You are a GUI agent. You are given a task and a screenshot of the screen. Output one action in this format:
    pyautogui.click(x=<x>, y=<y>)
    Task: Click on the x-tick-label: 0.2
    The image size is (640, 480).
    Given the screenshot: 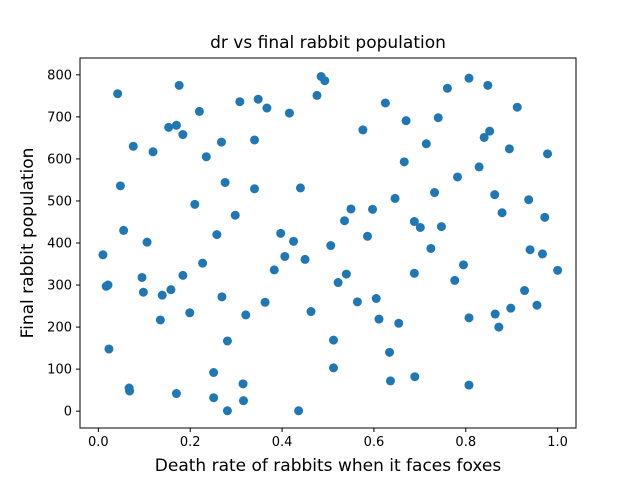 What is the action you would take?
    pyautogui.click(x=190, y=442)
    